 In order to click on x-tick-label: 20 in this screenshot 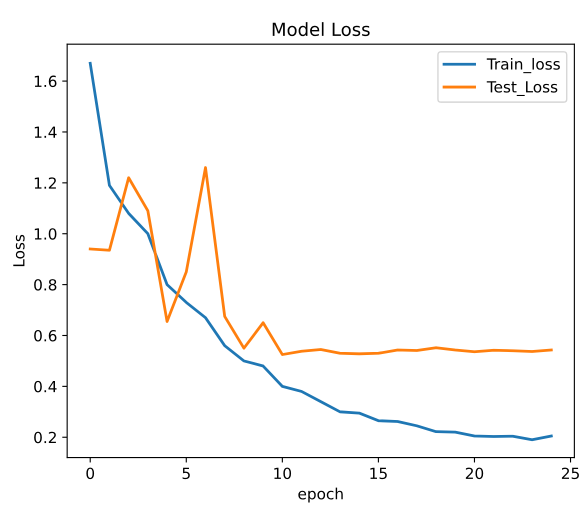, I will do `click(475, 474)`.